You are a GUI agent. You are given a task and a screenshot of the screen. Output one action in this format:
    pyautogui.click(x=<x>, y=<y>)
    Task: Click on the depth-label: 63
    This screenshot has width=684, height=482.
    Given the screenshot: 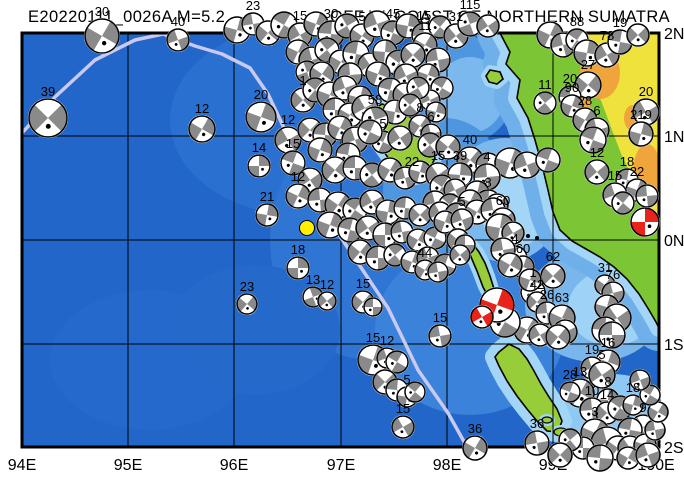 What is the action you would take?
    pyautogui.click(x=562, y=297)
    